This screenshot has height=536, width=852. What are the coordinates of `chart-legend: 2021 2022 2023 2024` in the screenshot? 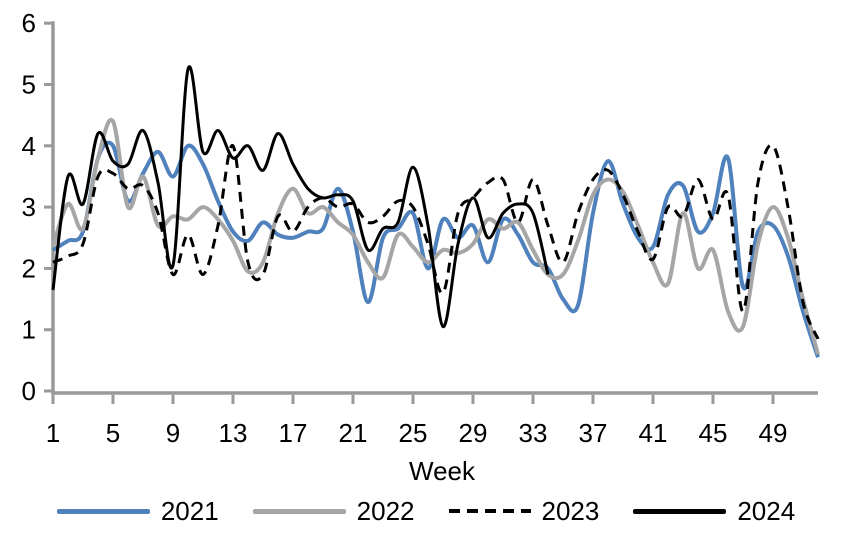 It's located at (426, 511).